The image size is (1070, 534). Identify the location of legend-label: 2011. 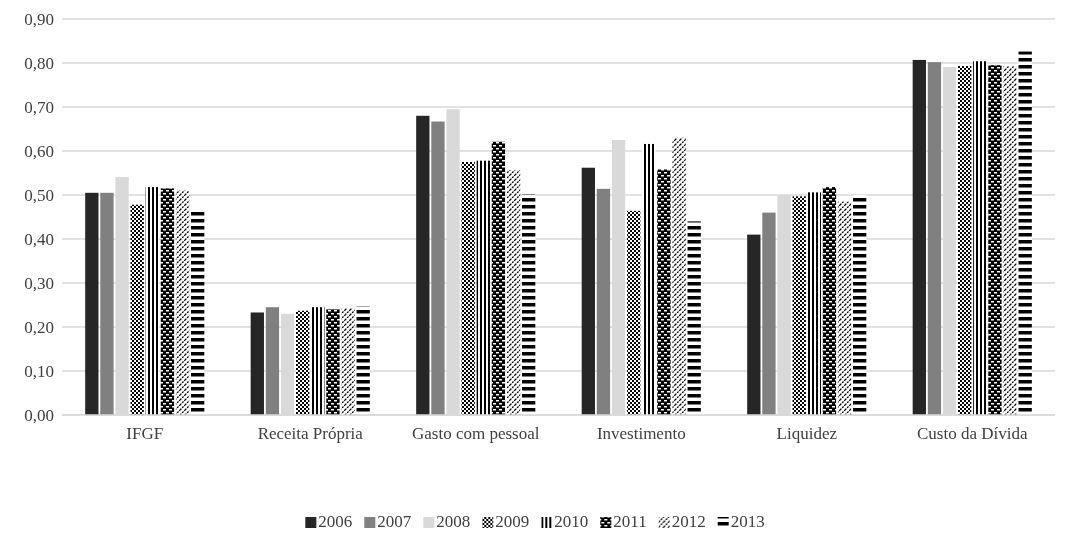
(630, 521).